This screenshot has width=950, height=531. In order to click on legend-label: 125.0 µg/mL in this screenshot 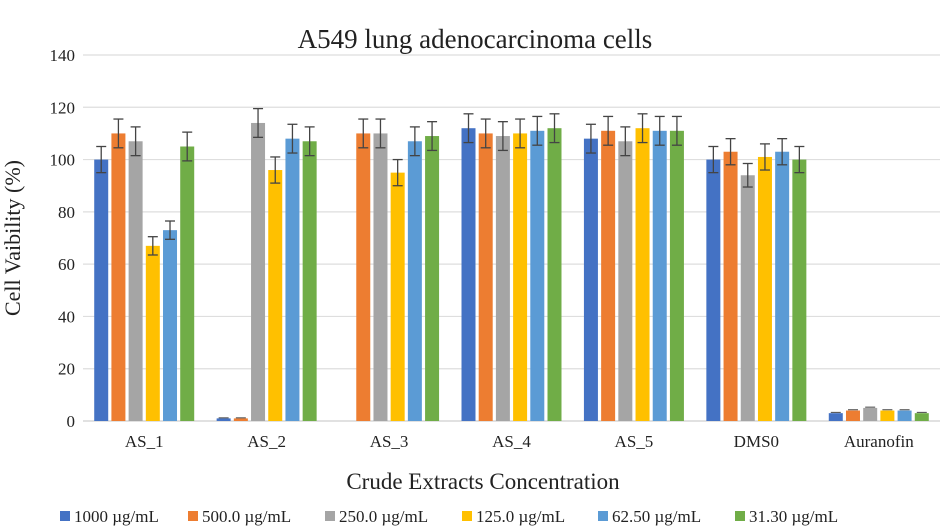, I will do `click(520, 516)`.